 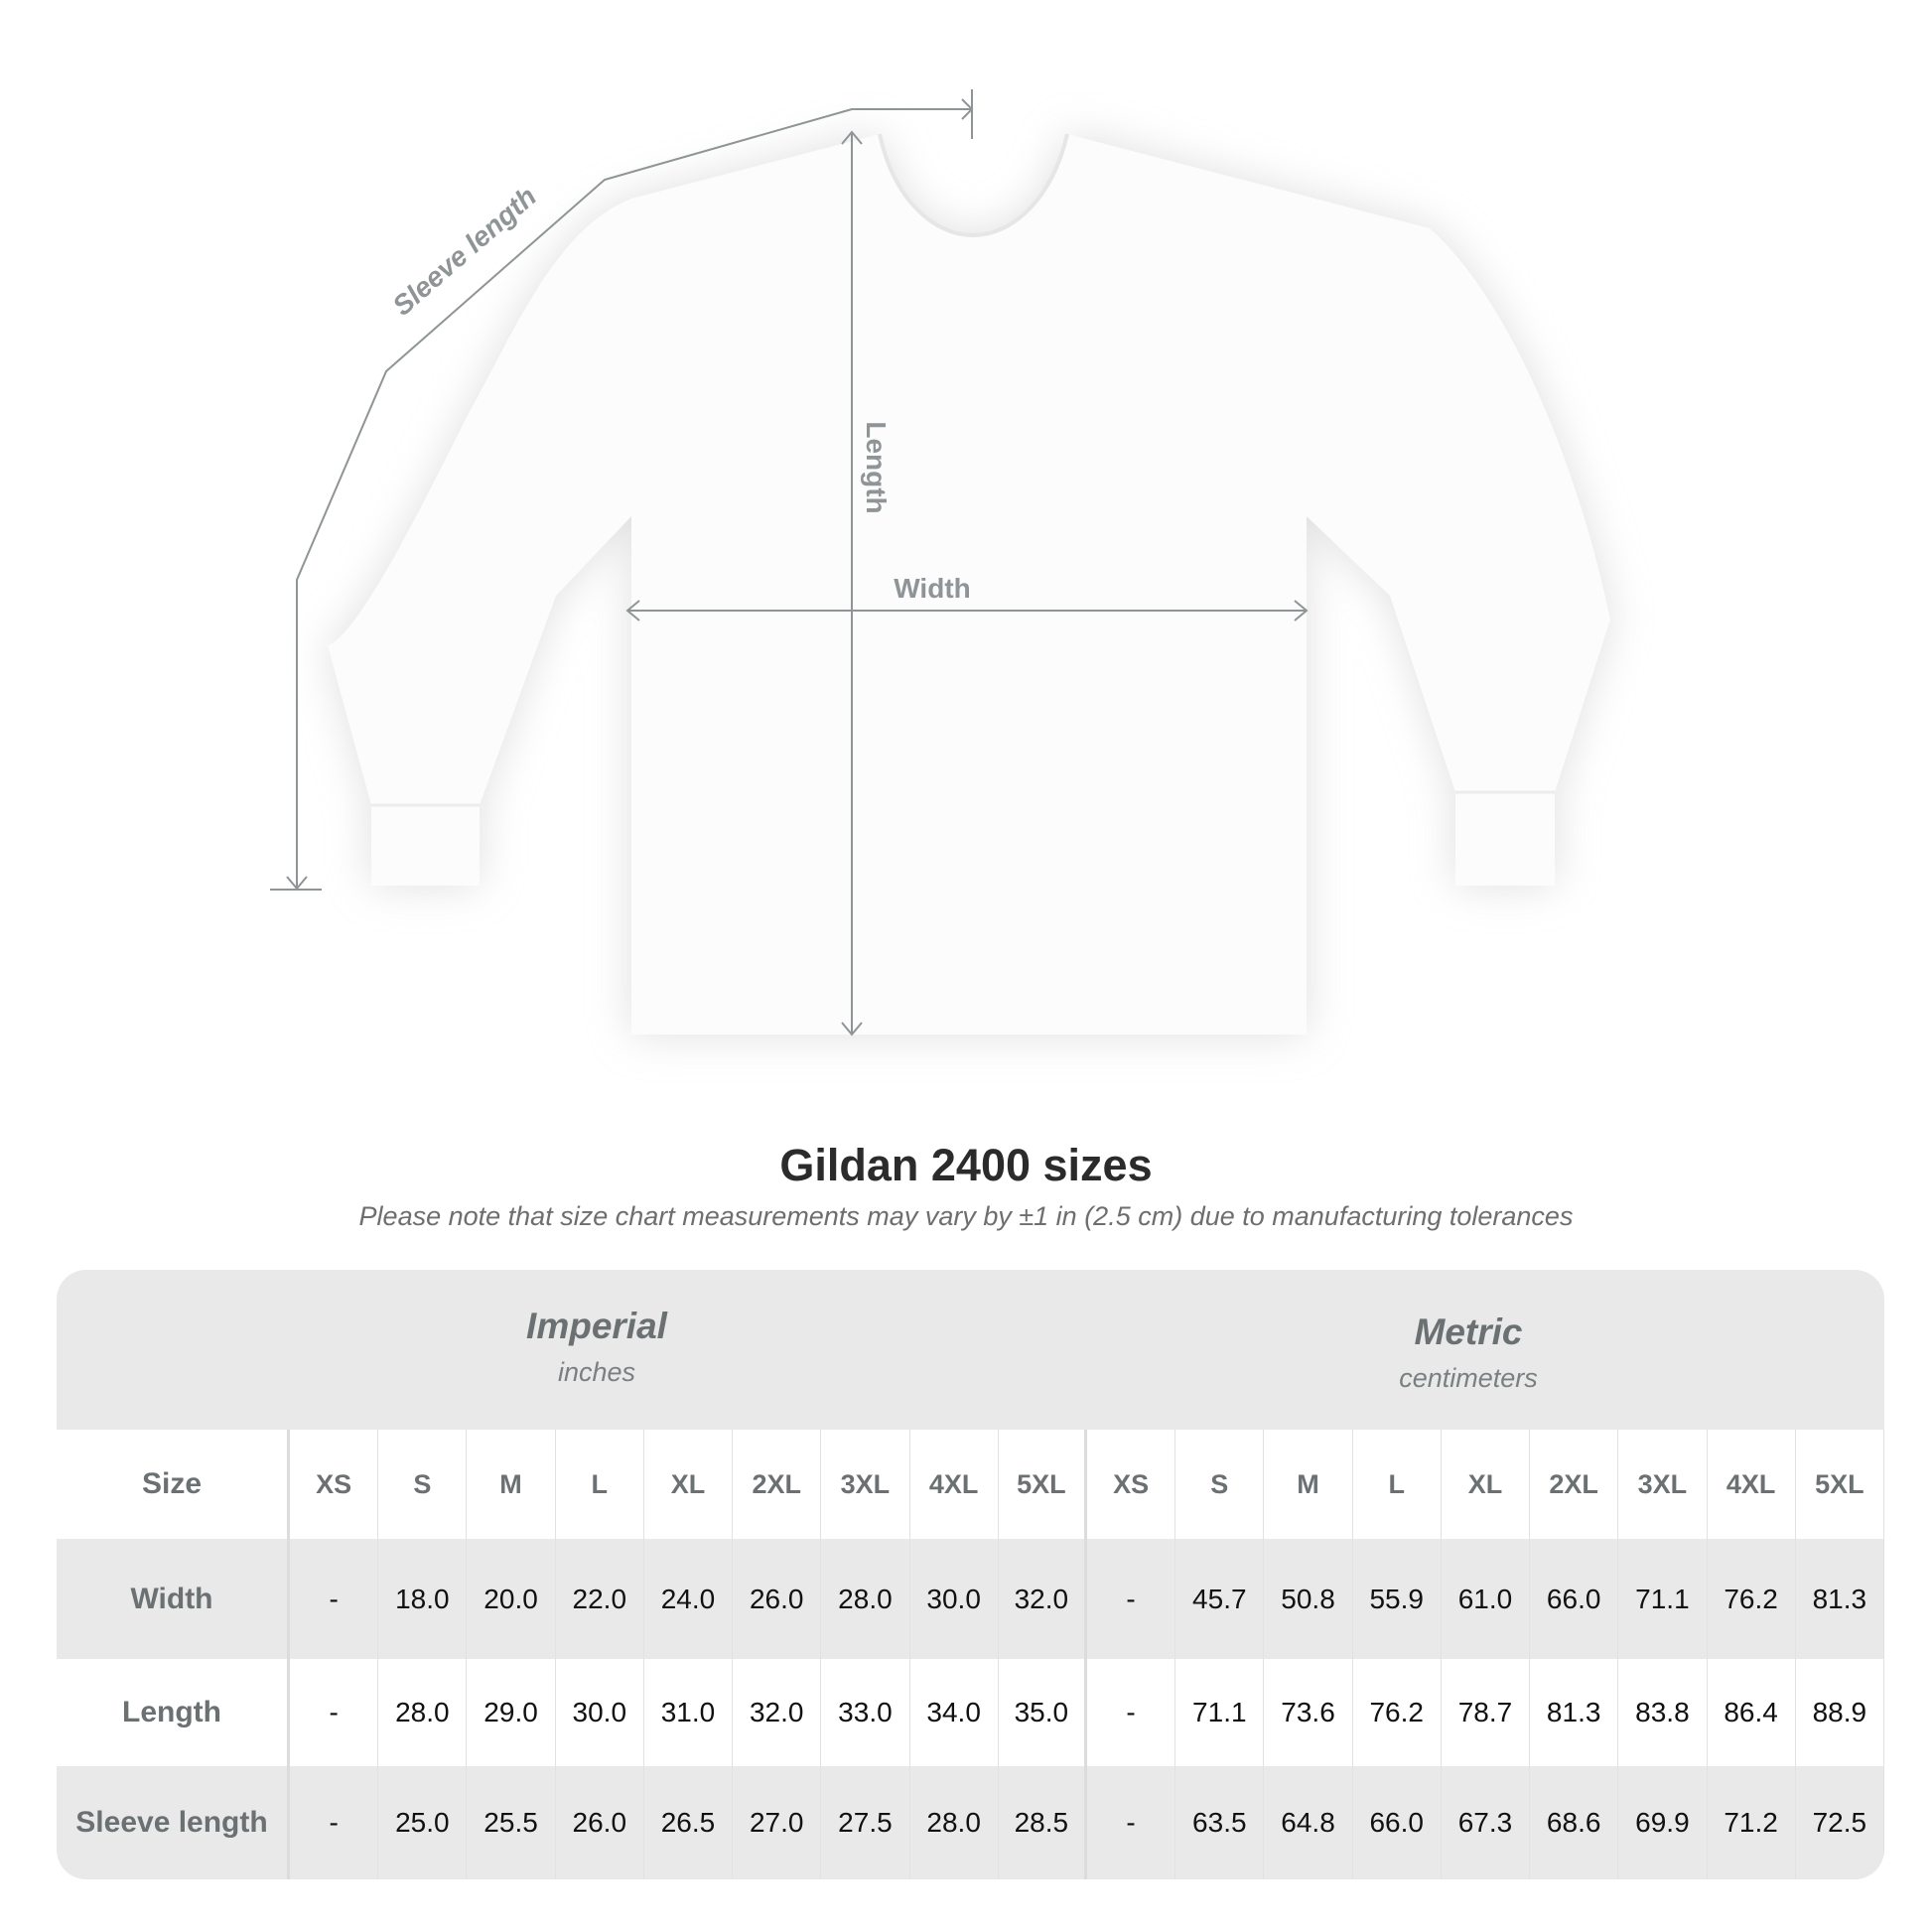 What do you see at coordinates (1840, 1713) in the screenshot?
I see `value-cell: 88.9` at bounding box center [1840, 1713].